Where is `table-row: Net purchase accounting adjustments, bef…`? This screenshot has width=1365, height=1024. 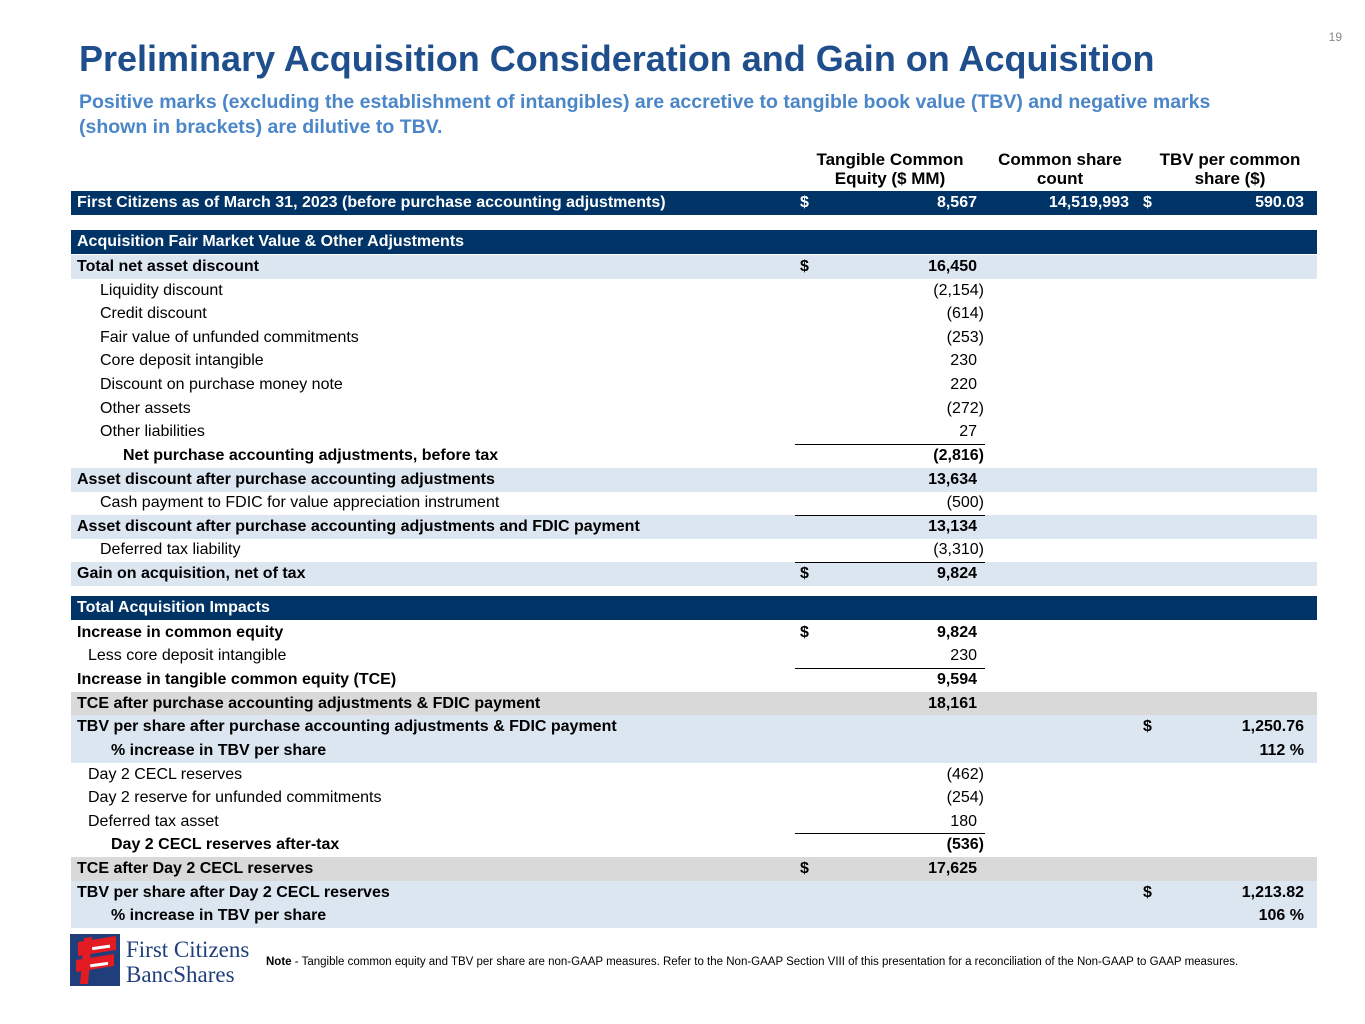
table-row: Net purchase accounting adjustments, bef… is located at coordinates (694, 456).